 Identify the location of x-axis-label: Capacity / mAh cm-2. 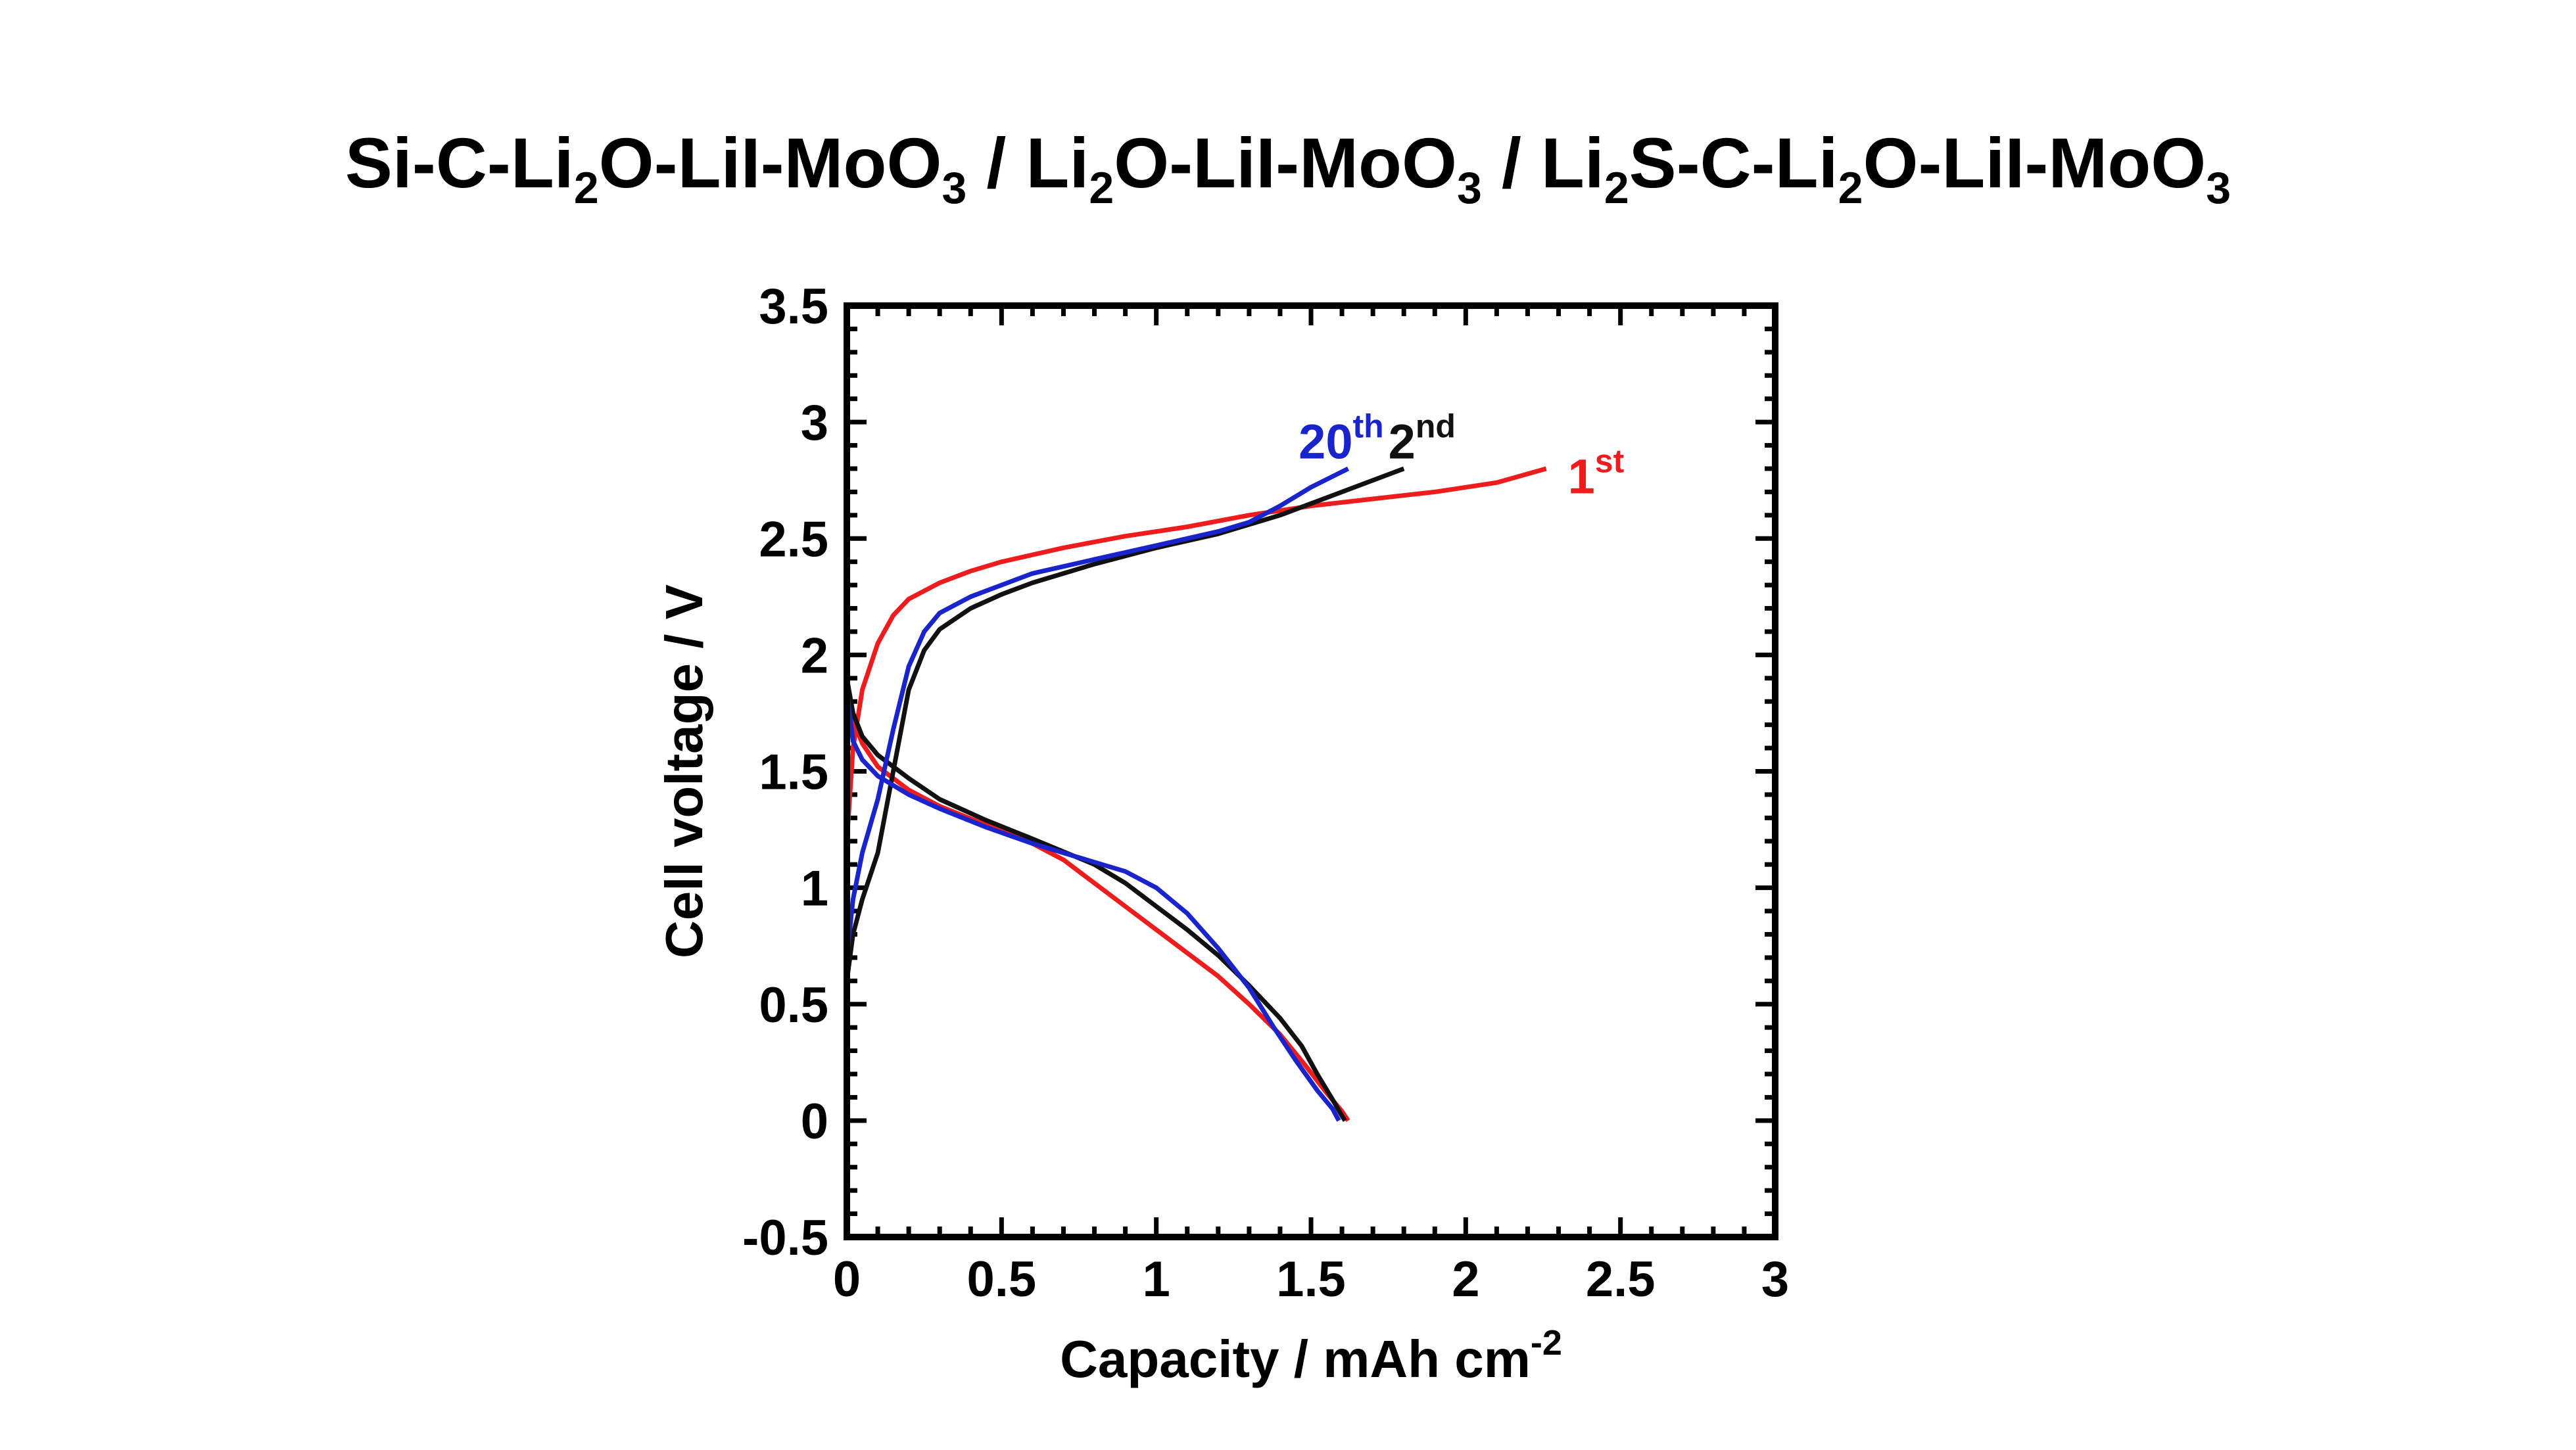
(1311, 1355).